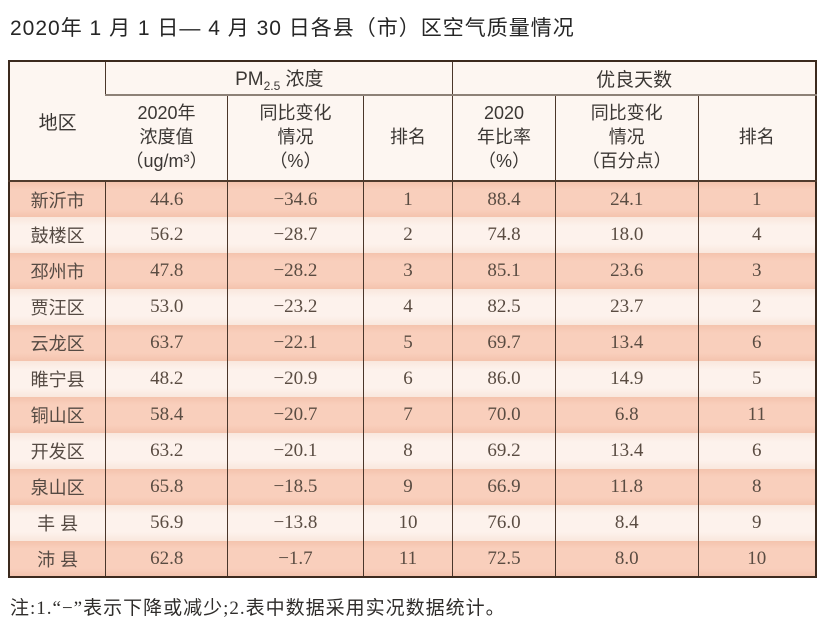 This screenshot has width=825, height=620. What do you see at coordinates (626, 235) in the screenshot?
I see `value-cell: 18.0` at bounding box center [626, 235].